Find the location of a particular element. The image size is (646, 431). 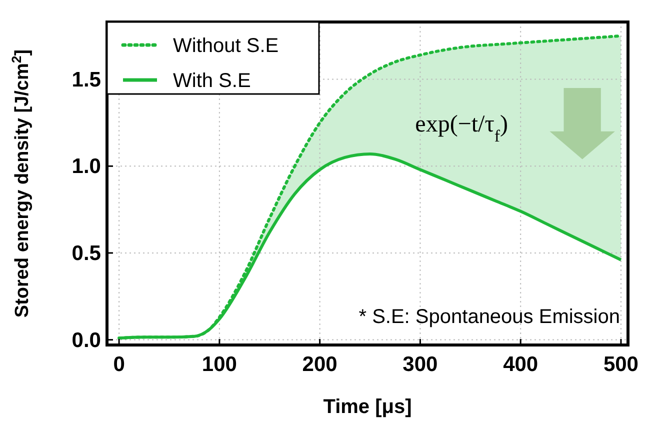

x-tick-label: 200 is located at coordinates (320, 364).